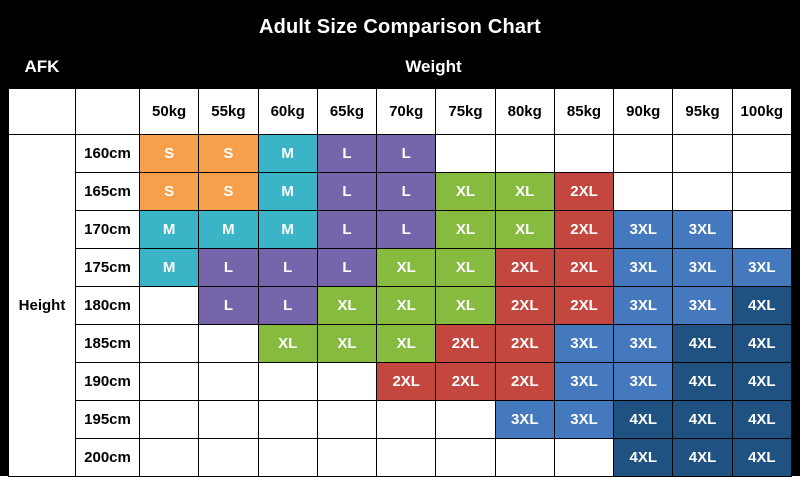 The height and width of the screenshot is (477, 800). Describe the element at coordinates (287, 111) in the screenshot. I see `weight-col-header: 60kg` at that location.